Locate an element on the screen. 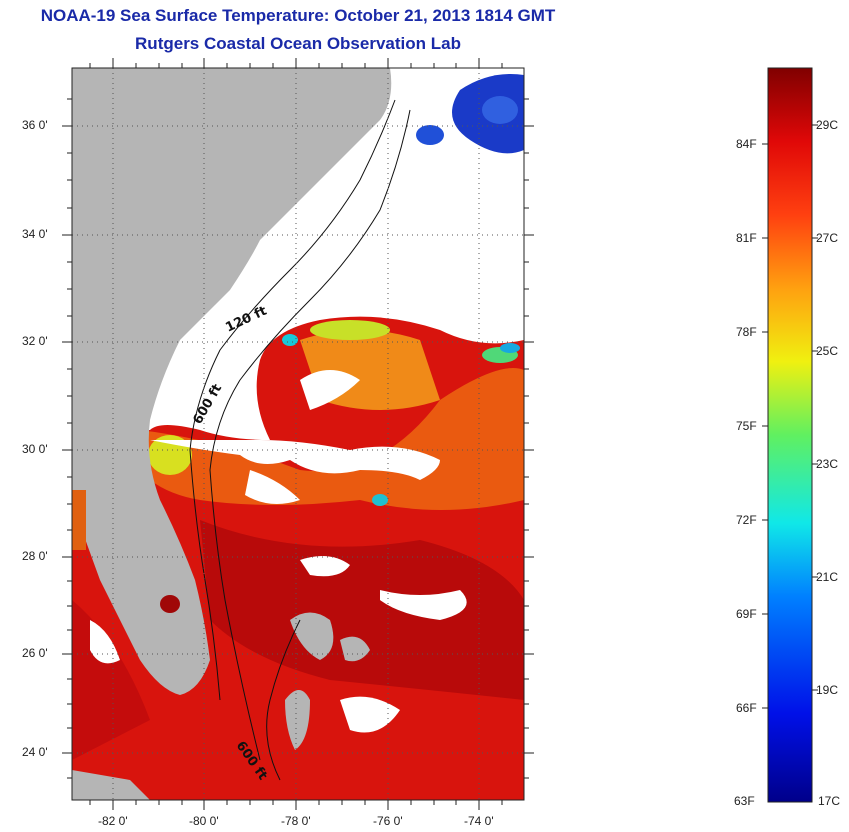 This screenshot has width=849, height=832. lat-label-32: 32 0' is located at coordinates (35, 341).